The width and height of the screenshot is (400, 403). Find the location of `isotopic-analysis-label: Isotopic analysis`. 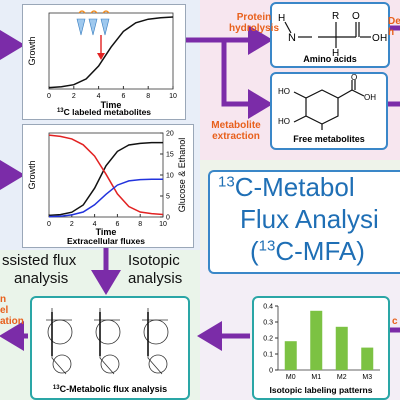

isotopic-analysis-label: Isotopic analysis is located at coordinates (155, 269).